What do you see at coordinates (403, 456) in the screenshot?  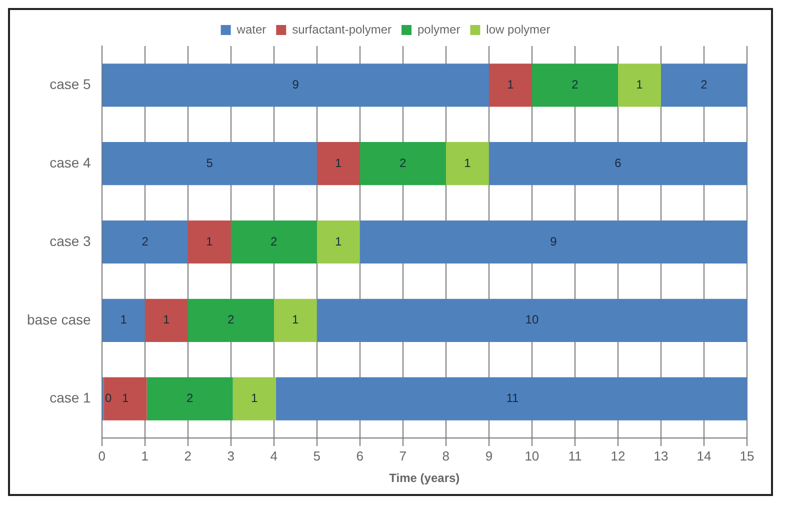 I see `x-tick-label: 7` at bounding box center [403, 456].